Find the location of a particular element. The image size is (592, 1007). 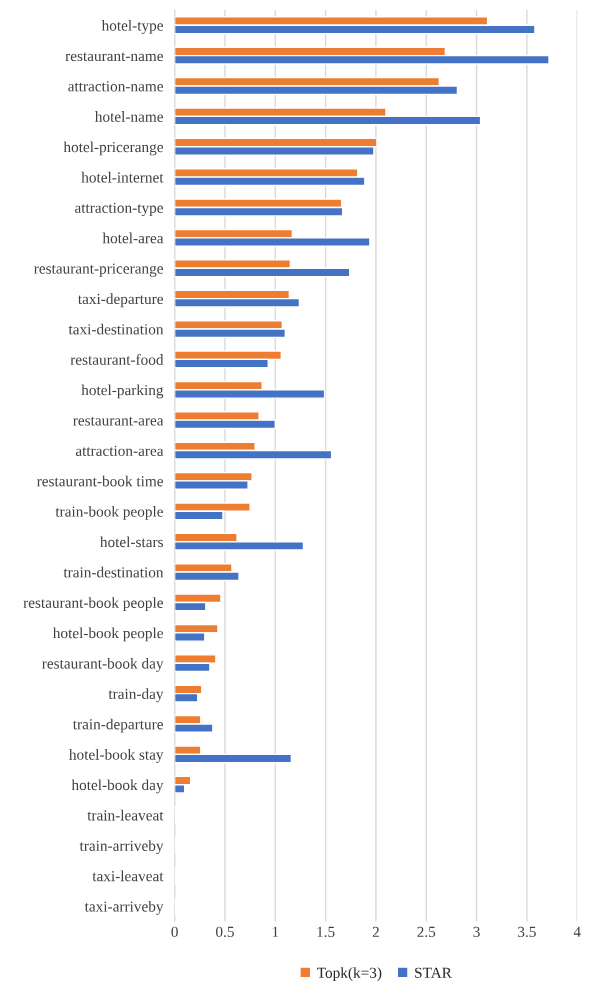

y-tick-label: train-destination is located at coordinates (113, 572).